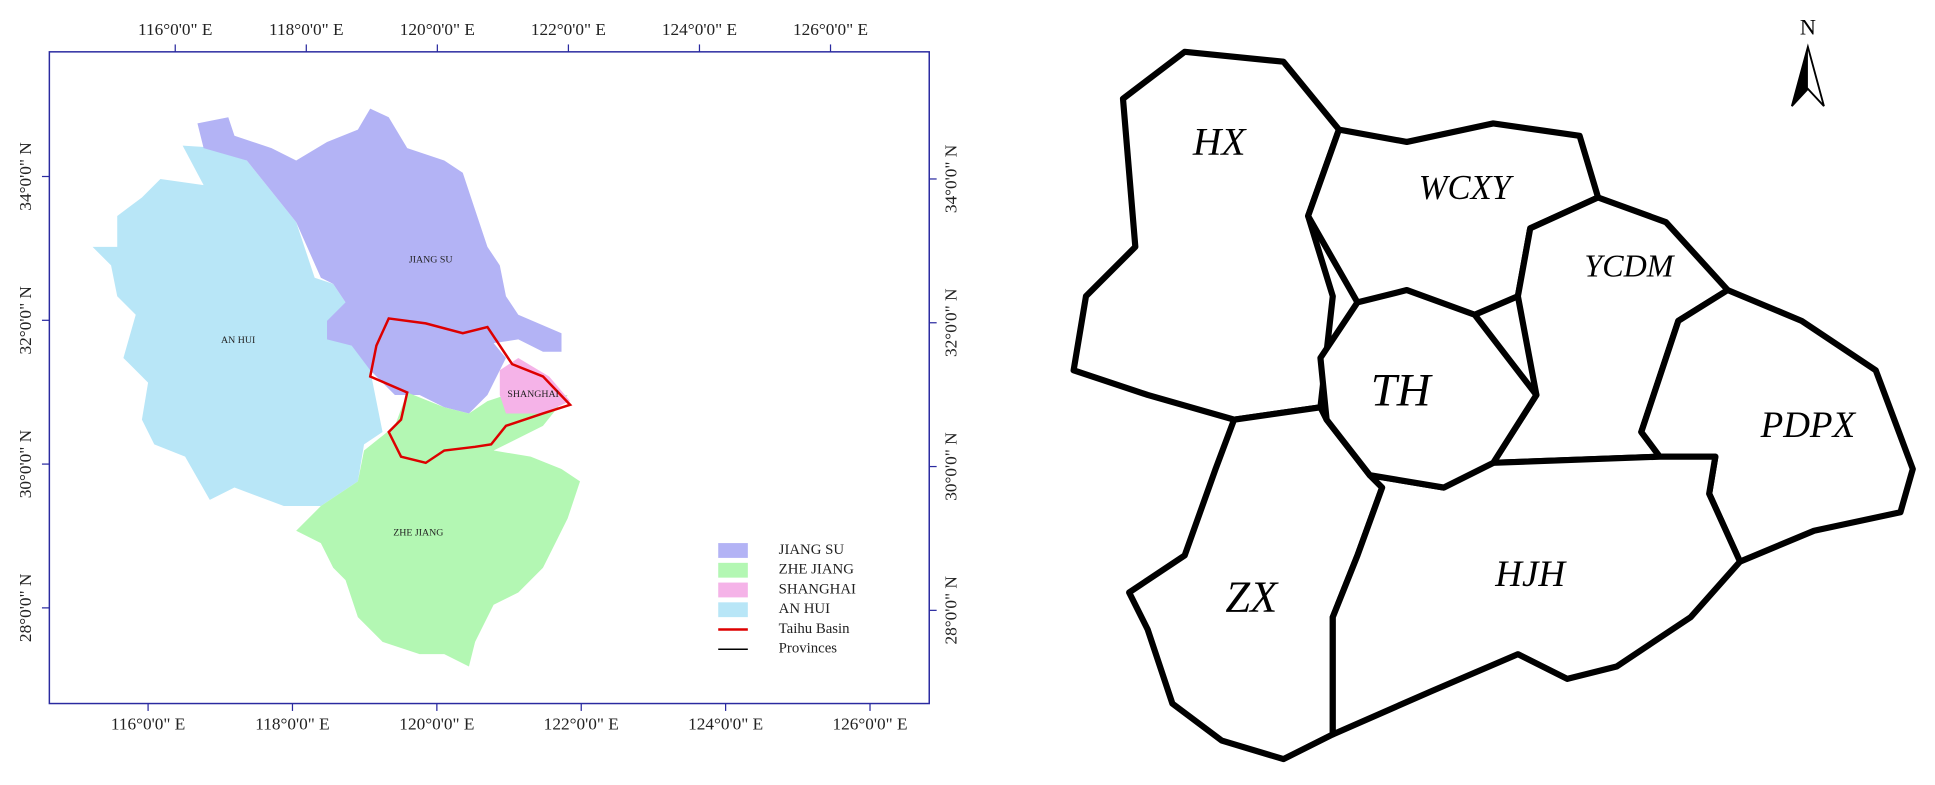  Describe the element at coordinates (25, 463) in the screenshot. I see `left-axis-label: 30°0'0" N` at that location.